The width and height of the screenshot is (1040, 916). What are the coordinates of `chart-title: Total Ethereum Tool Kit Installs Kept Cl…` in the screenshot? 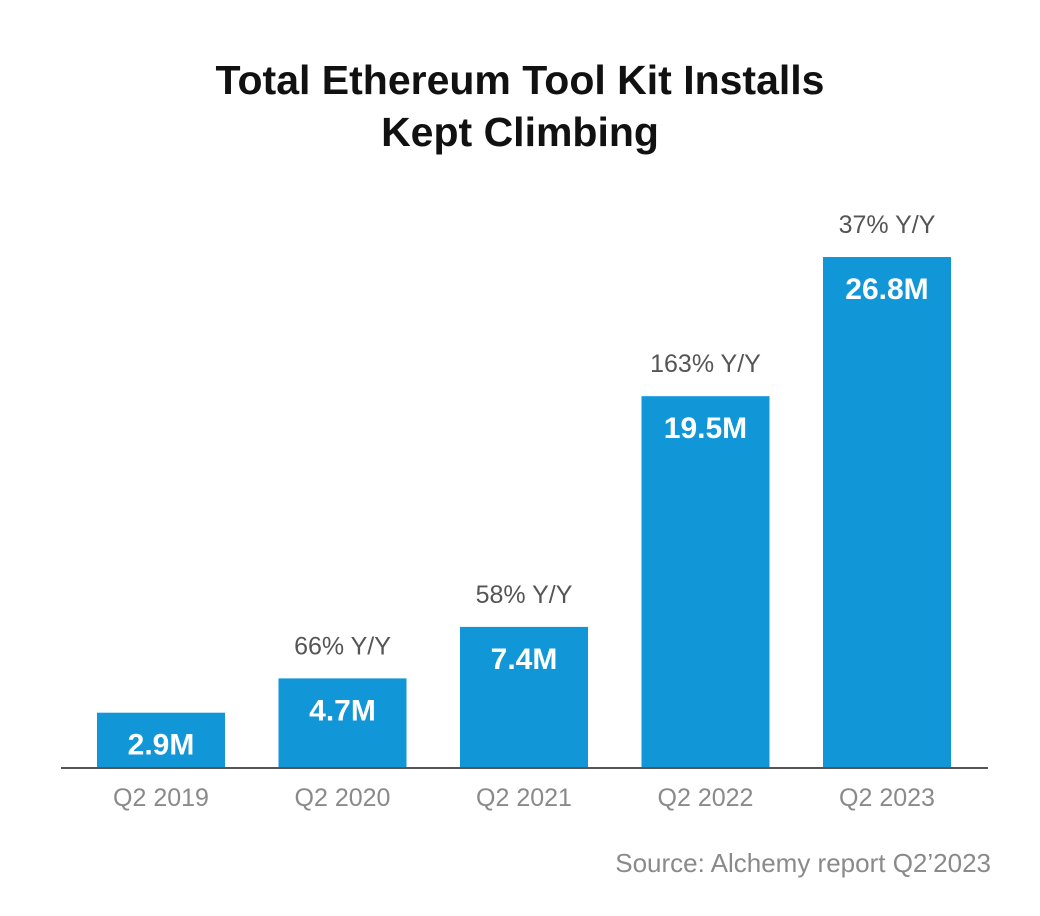 It's located at (520, 106).